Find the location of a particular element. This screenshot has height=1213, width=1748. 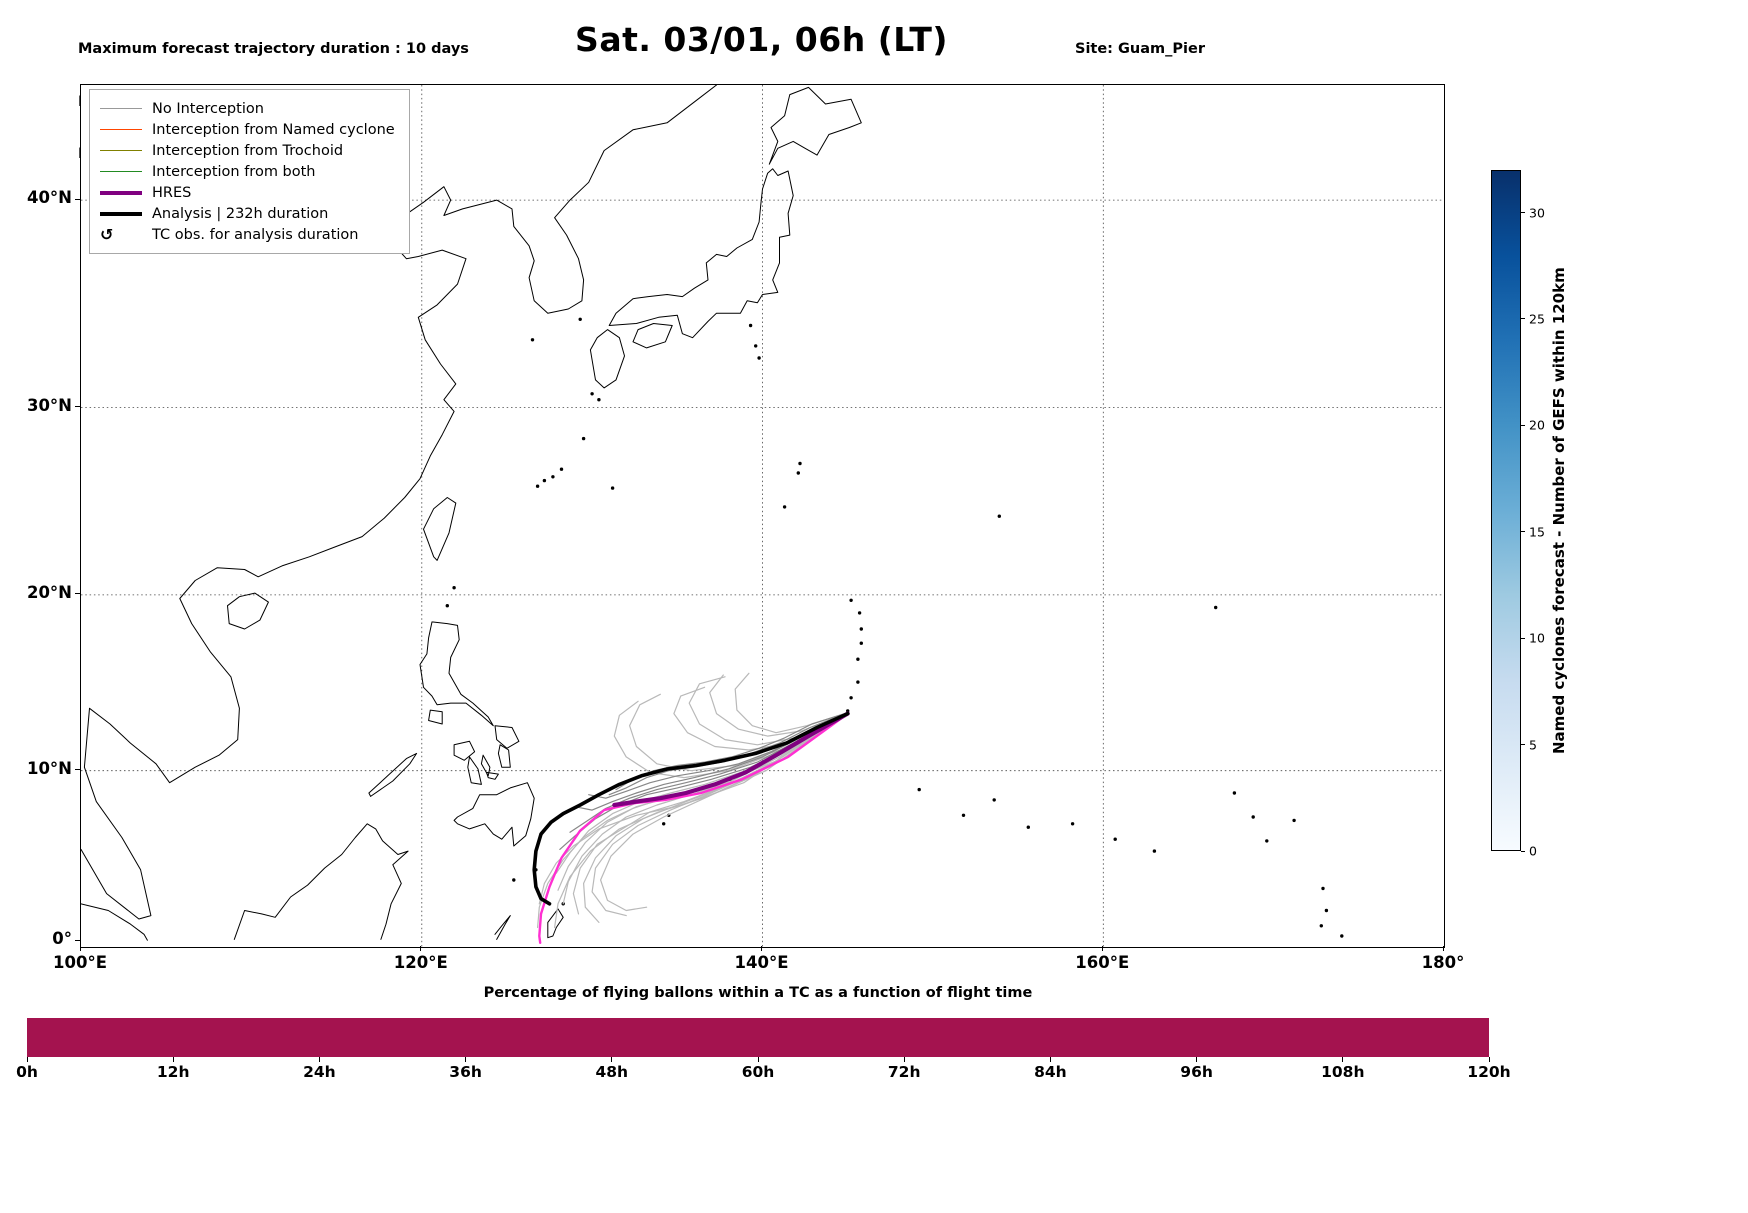

colorbar-tick-label: 30 is located at coordinates (1537, 213).